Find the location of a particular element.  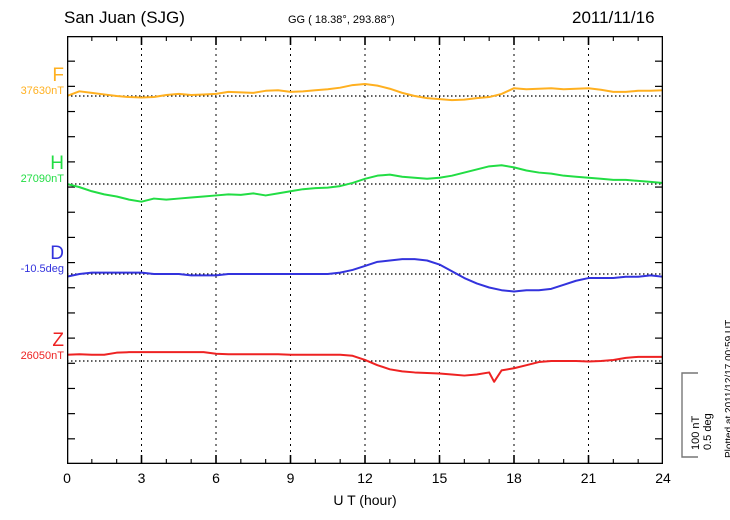

axis-label-Z: Z 26050nT is located at coordinates (32, 347).